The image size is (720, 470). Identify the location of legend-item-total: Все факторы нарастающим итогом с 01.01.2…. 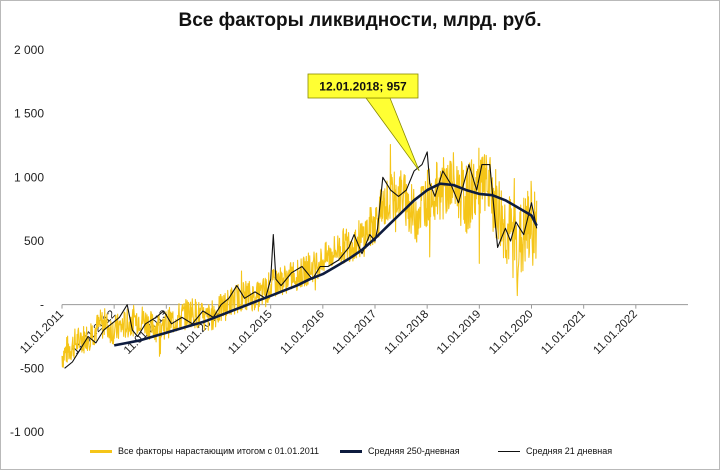
(204, 451).